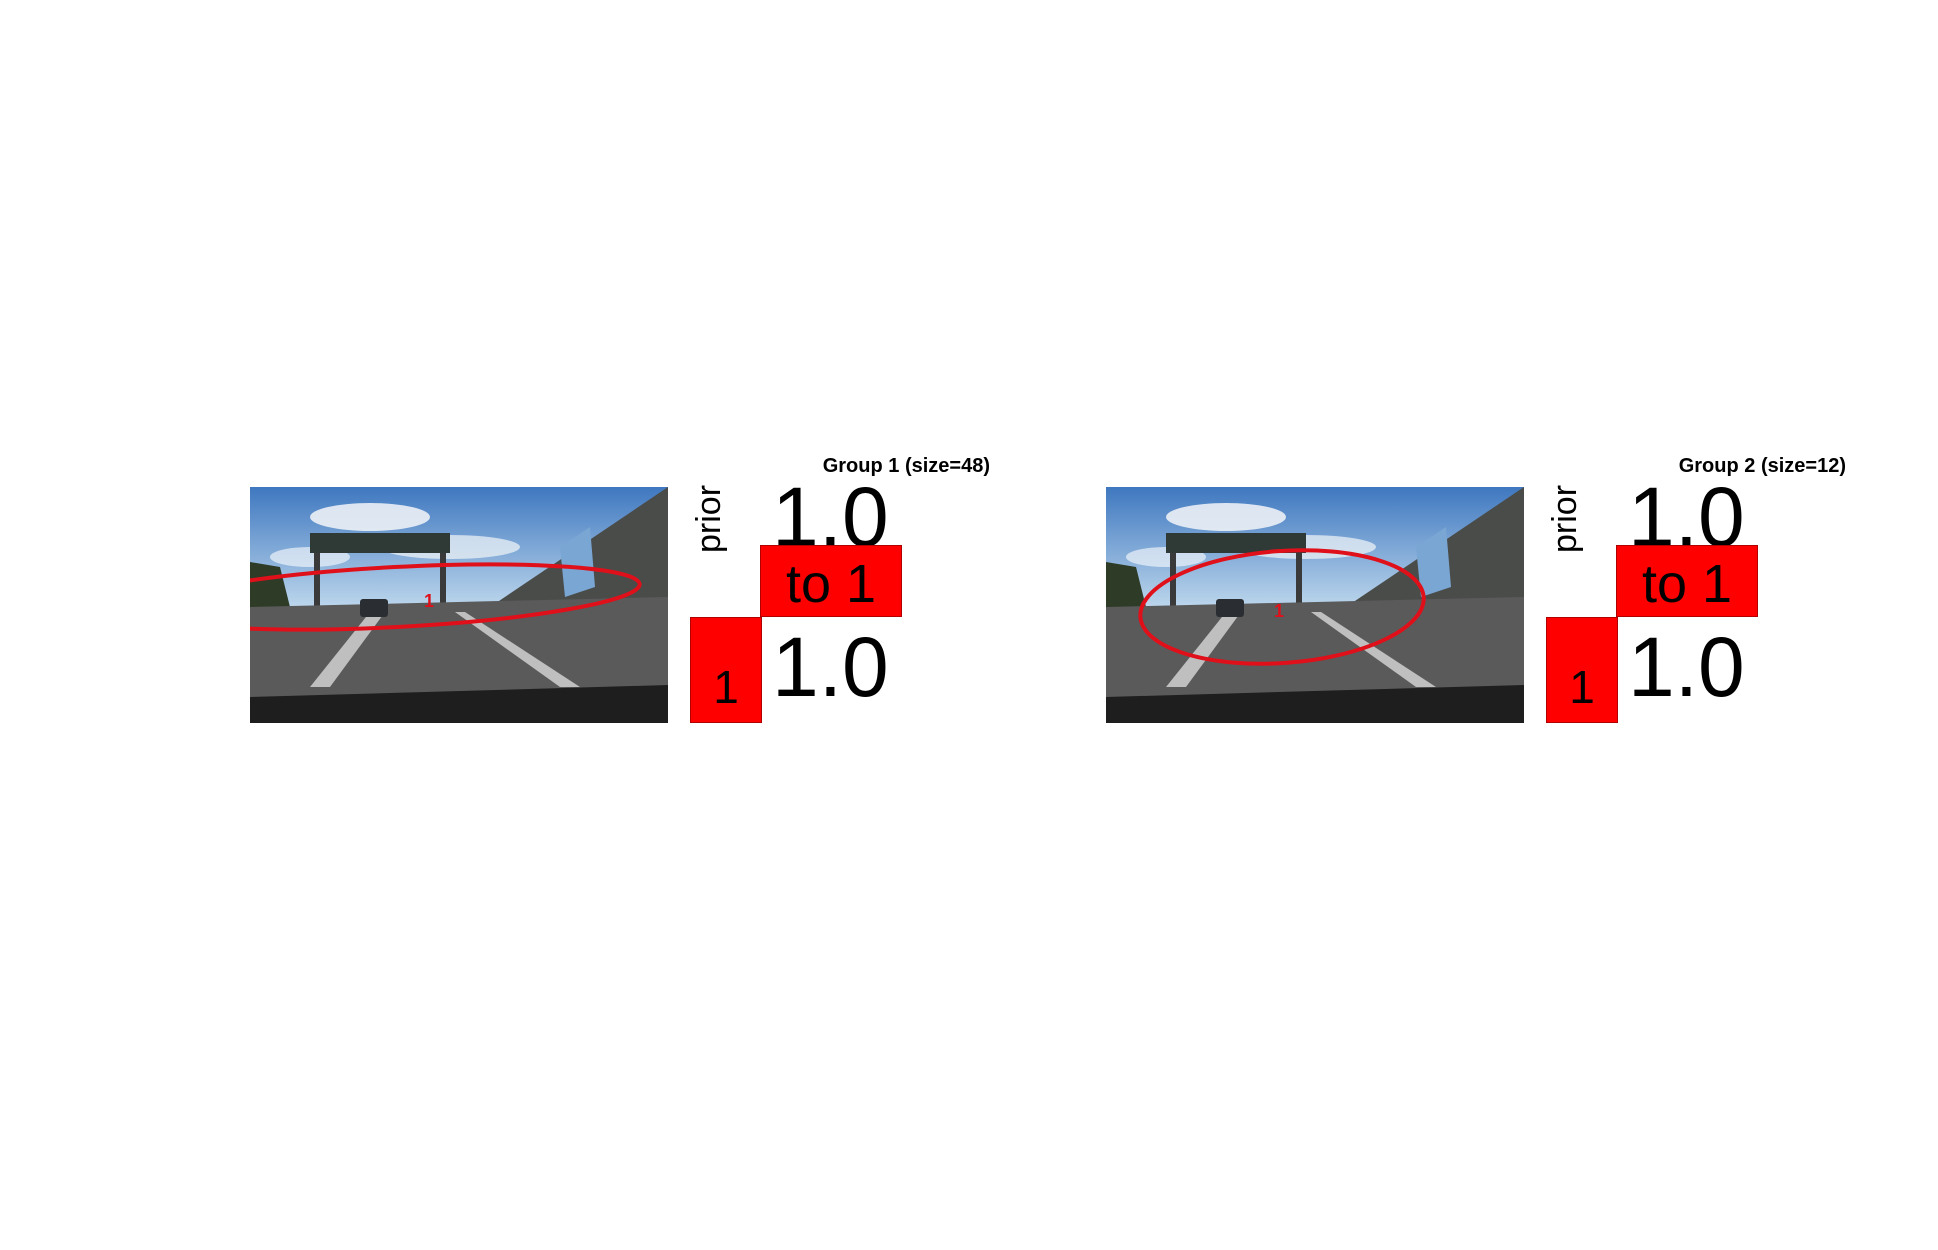  I want to click on group-title: Group 2 (size=12), so click(1762, 466).